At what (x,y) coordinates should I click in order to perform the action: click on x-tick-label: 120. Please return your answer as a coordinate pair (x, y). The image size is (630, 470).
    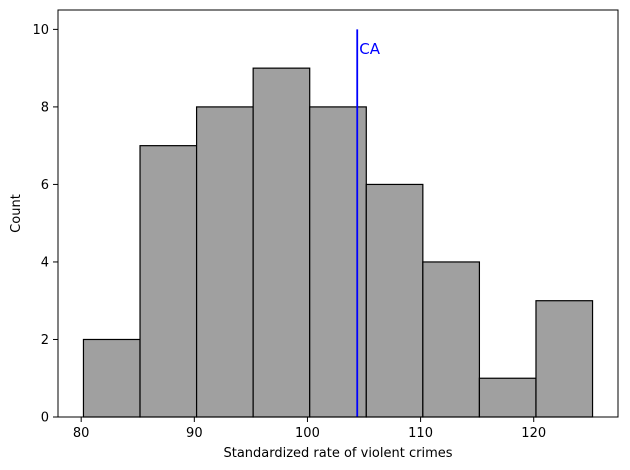
    Looking at the image, I should click on (533, 433).